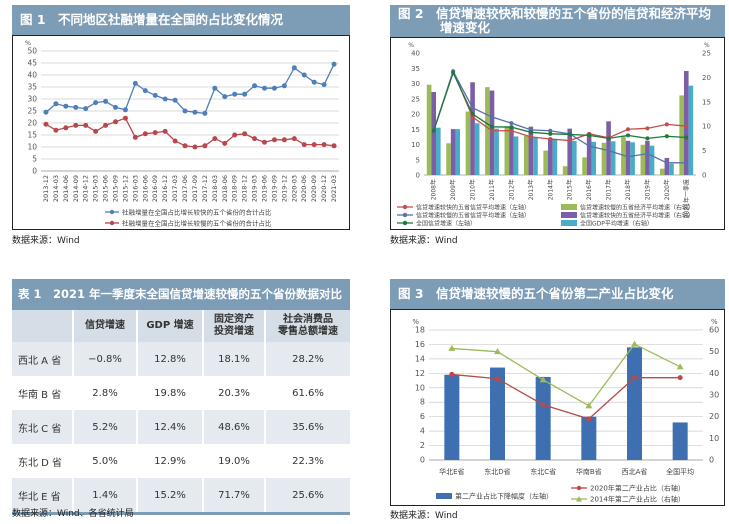 This screenshot has width=729, height=524. Describe the element at coordinates (197, 212) in the screenshot. I see `legend-label: 社融增量在全国占比增长较快的五个省份的合计占比` at that location.